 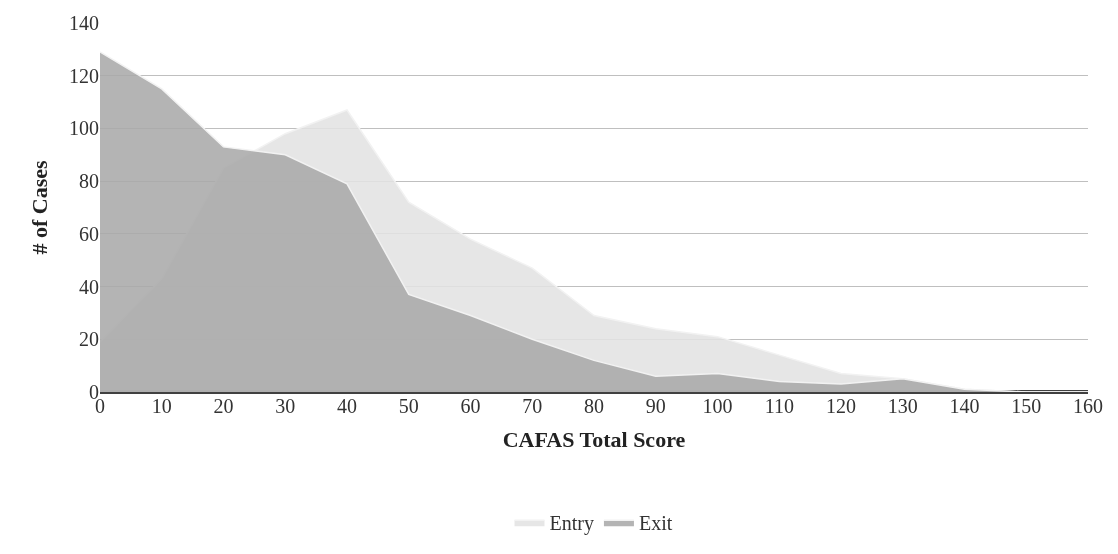 What do you see at coordinates (902, 406) in the screenshot?
I see `x-tick-label: 130` at bounding box center [902, 406].